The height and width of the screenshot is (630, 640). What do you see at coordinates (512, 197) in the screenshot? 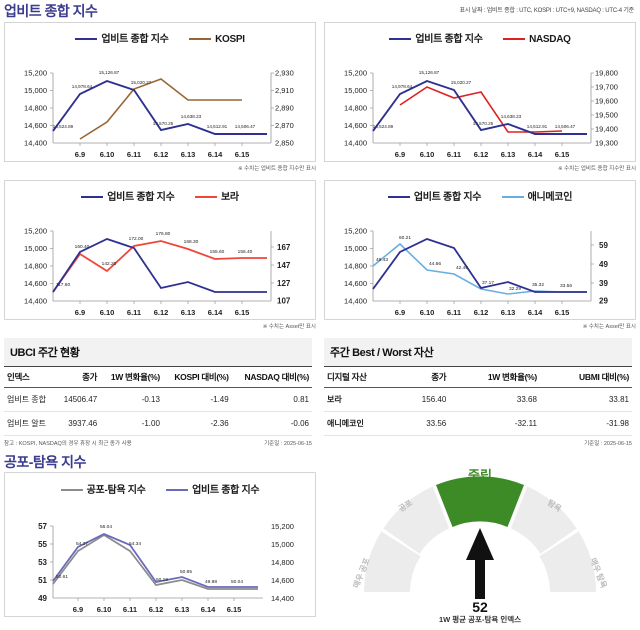
I see `legend-swatch-anime` at bounding box center [512, 197].